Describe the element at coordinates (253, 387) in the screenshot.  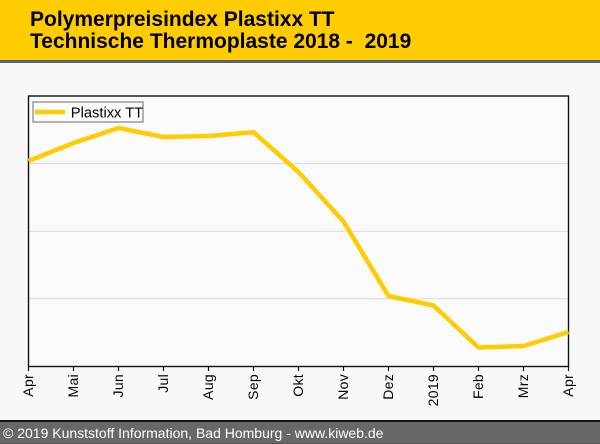
I see `svg-text: Sep` at that location.